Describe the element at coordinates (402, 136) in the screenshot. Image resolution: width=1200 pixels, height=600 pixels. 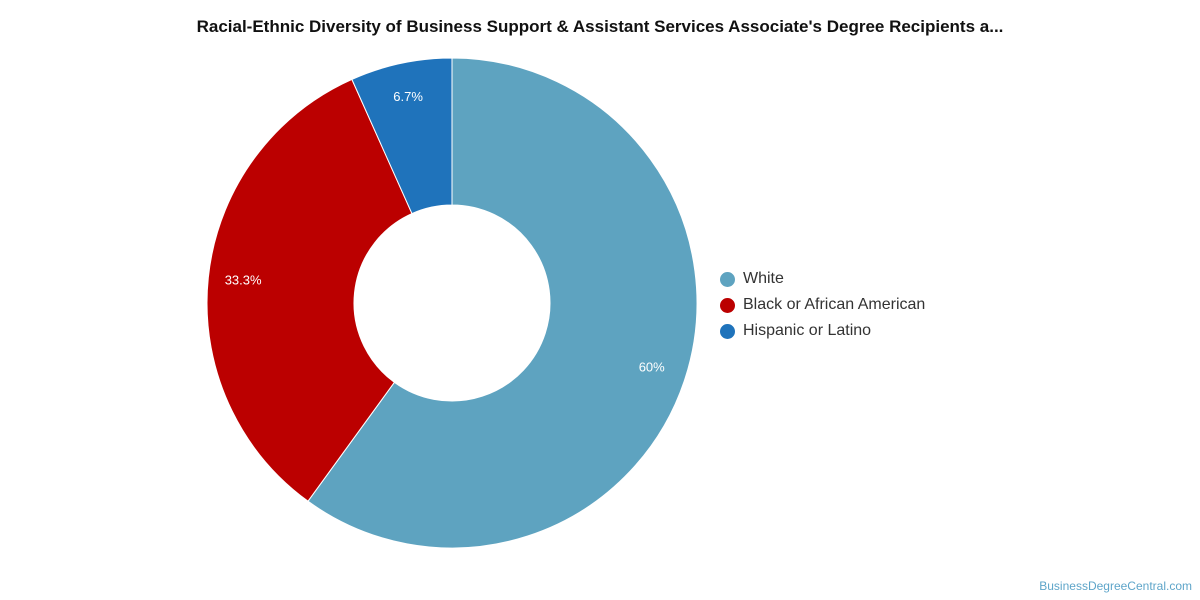
I see `slice-hispanic-or-latino` at that location.